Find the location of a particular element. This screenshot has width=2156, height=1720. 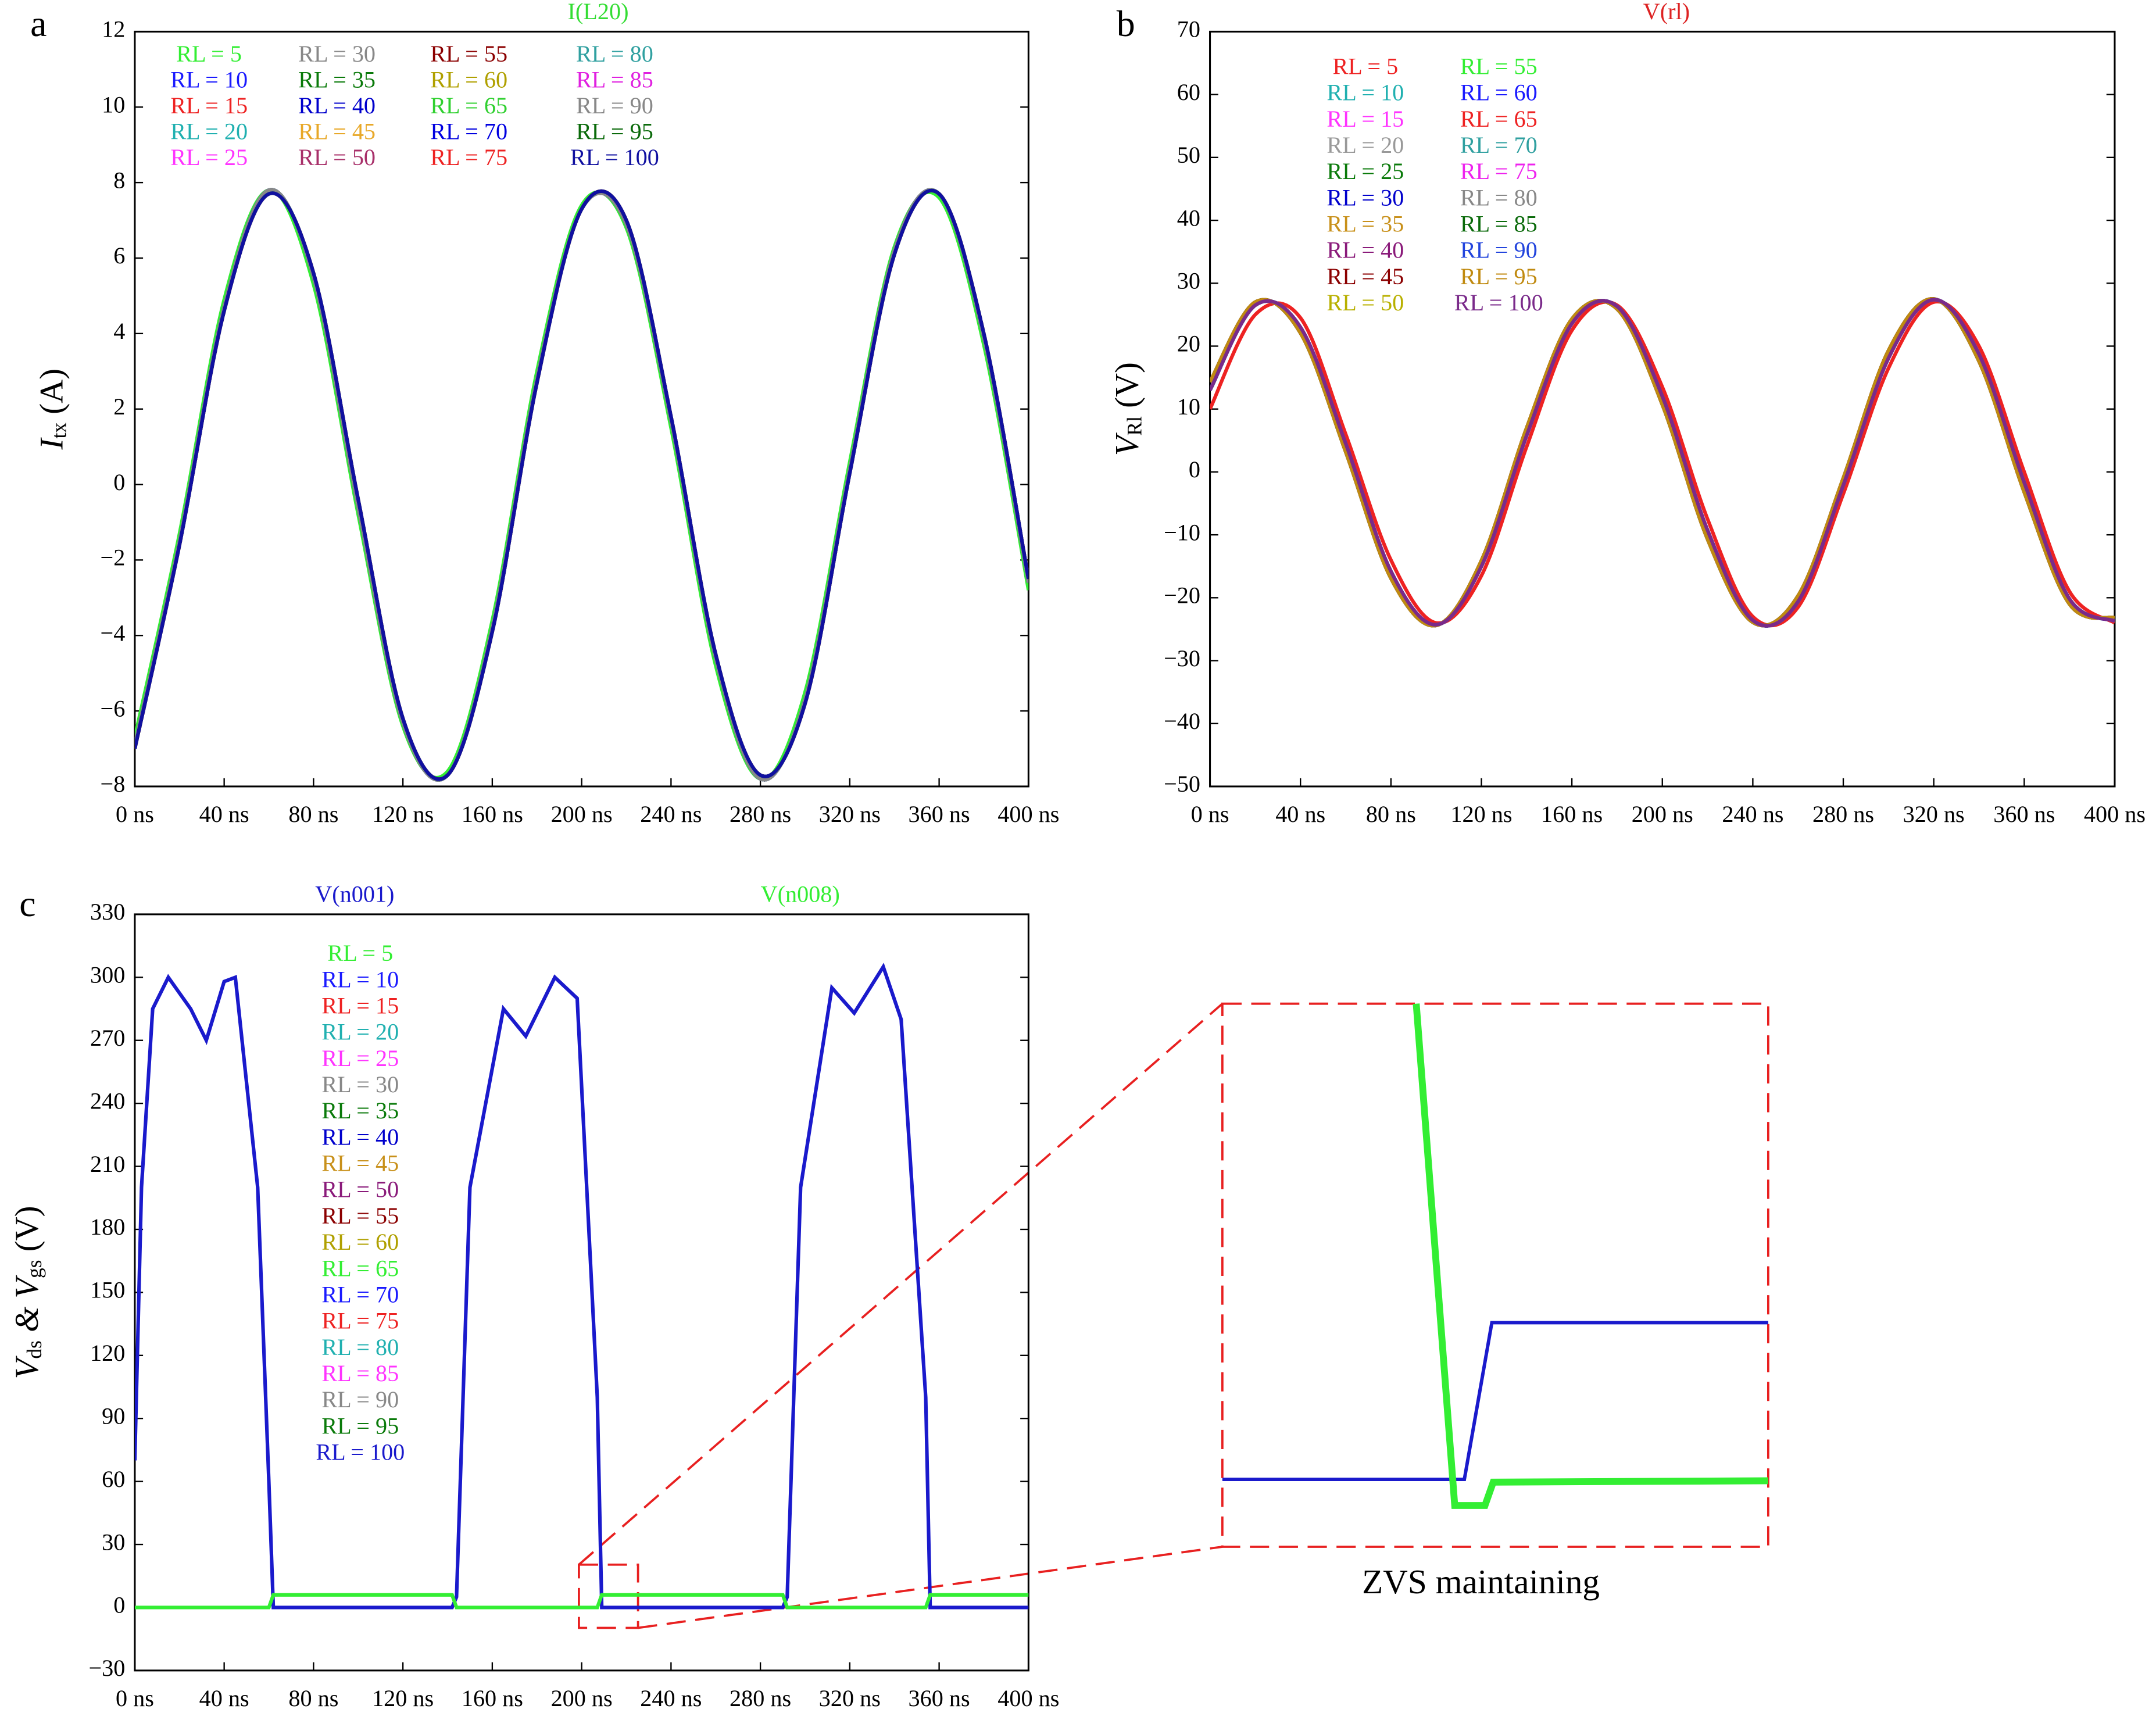

y-tick-label: 10 is located at coordinates (1188, 407).